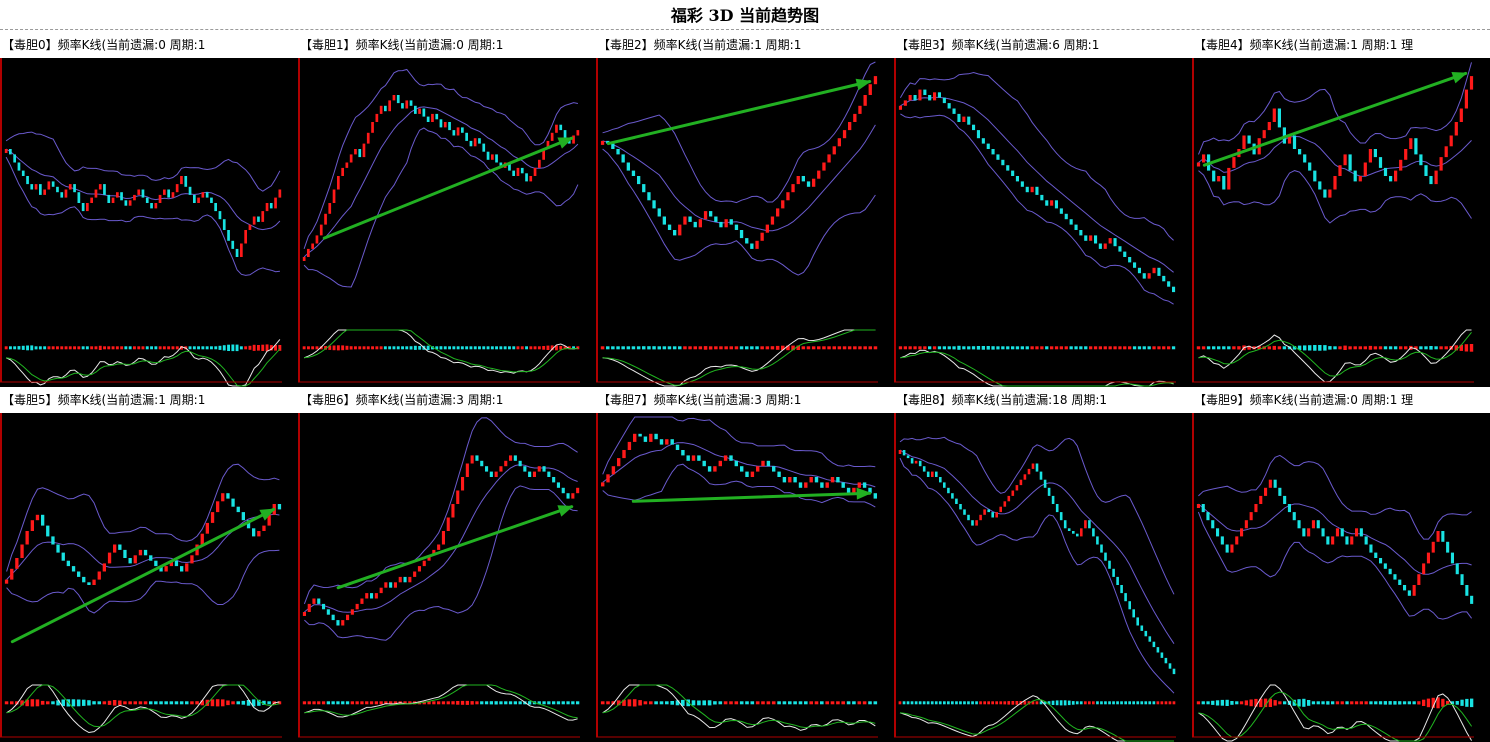 This screenshot has height=742, width=1490. Describe the element at coordinates (739, 445) in the screenshot. I see `band-upper-line` at that location.